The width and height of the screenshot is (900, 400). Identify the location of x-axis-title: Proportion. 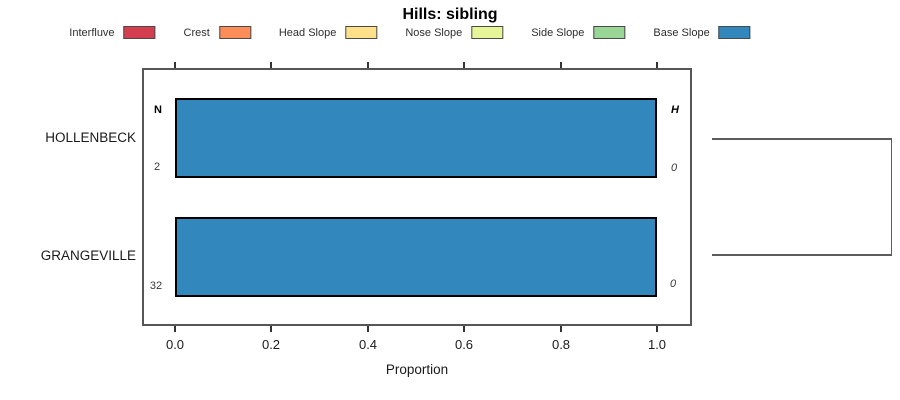
(417, 369).